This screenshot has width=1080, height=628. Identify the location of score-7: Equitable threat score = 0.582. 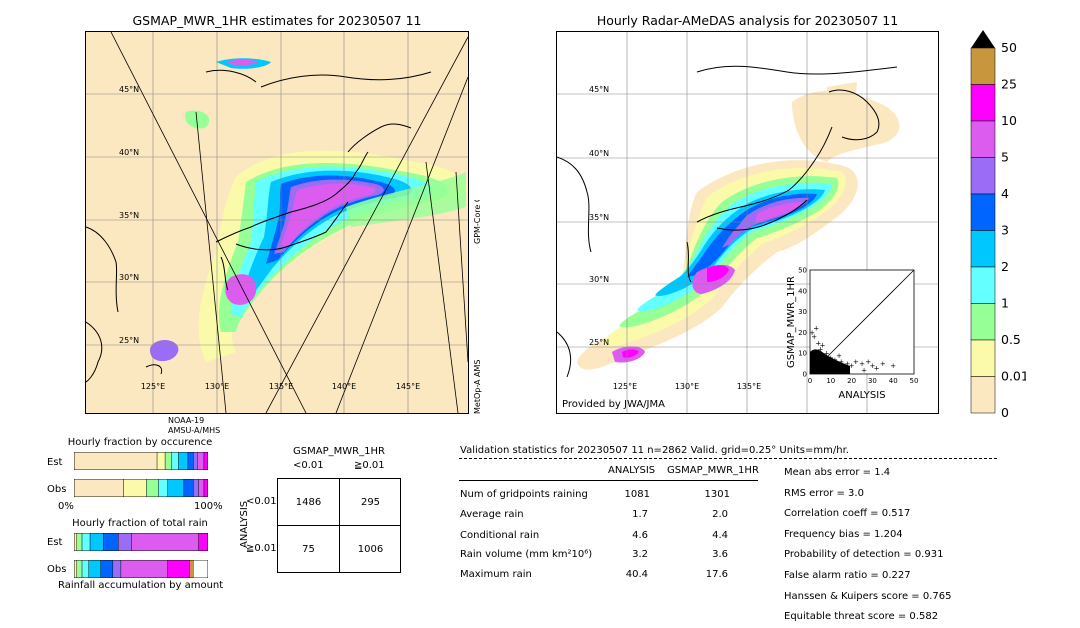
(861, 617).